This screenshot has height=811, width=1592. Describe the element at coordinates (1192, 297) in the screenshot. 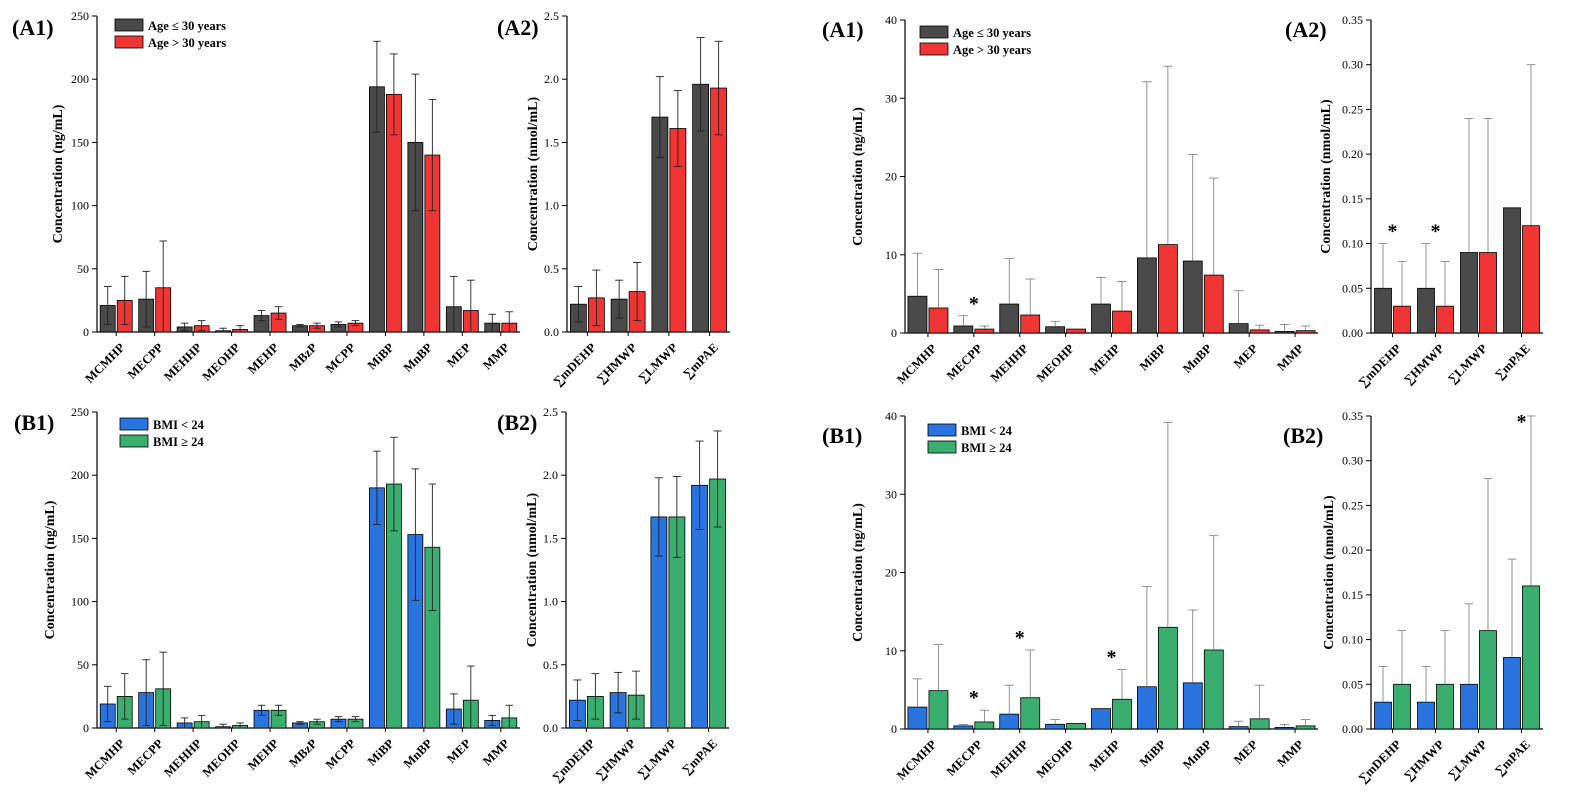

I see `right-A1-bar-age-le-30-years-mnbp` at that location.